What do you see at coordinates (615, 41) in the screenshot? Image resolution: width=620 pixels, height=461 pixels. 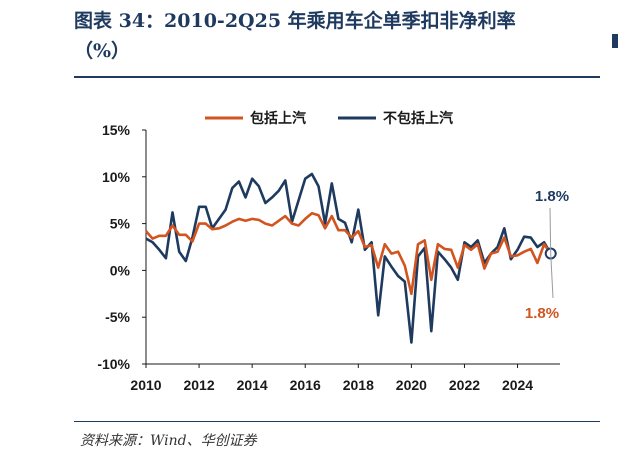 I see `edge-decoration` at bounding box center [615, 41].